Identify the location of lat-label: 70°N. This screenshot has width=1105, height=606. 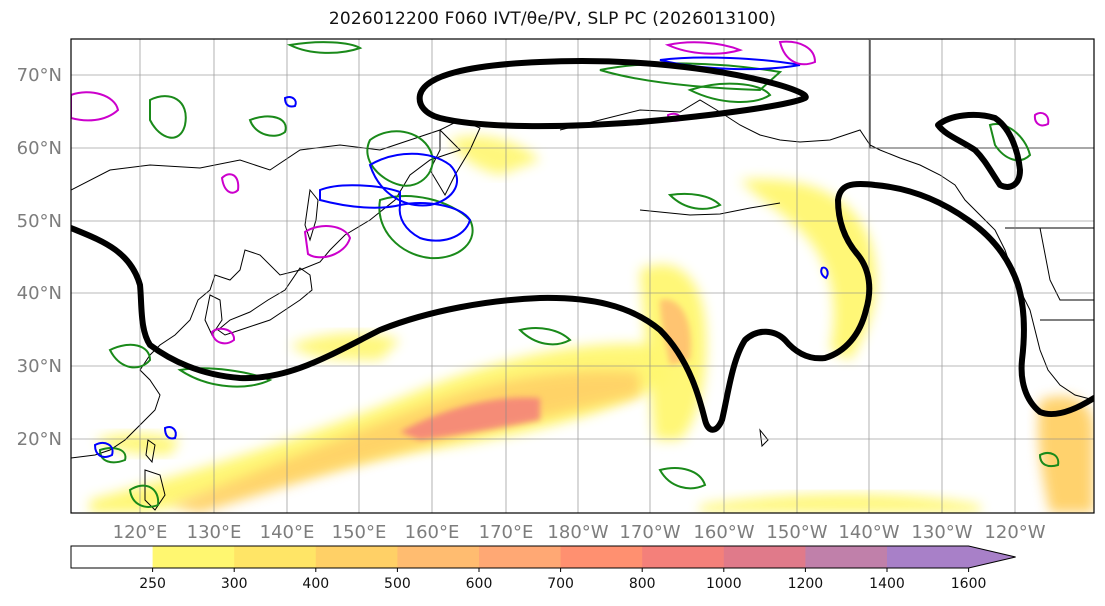
(39, 75).